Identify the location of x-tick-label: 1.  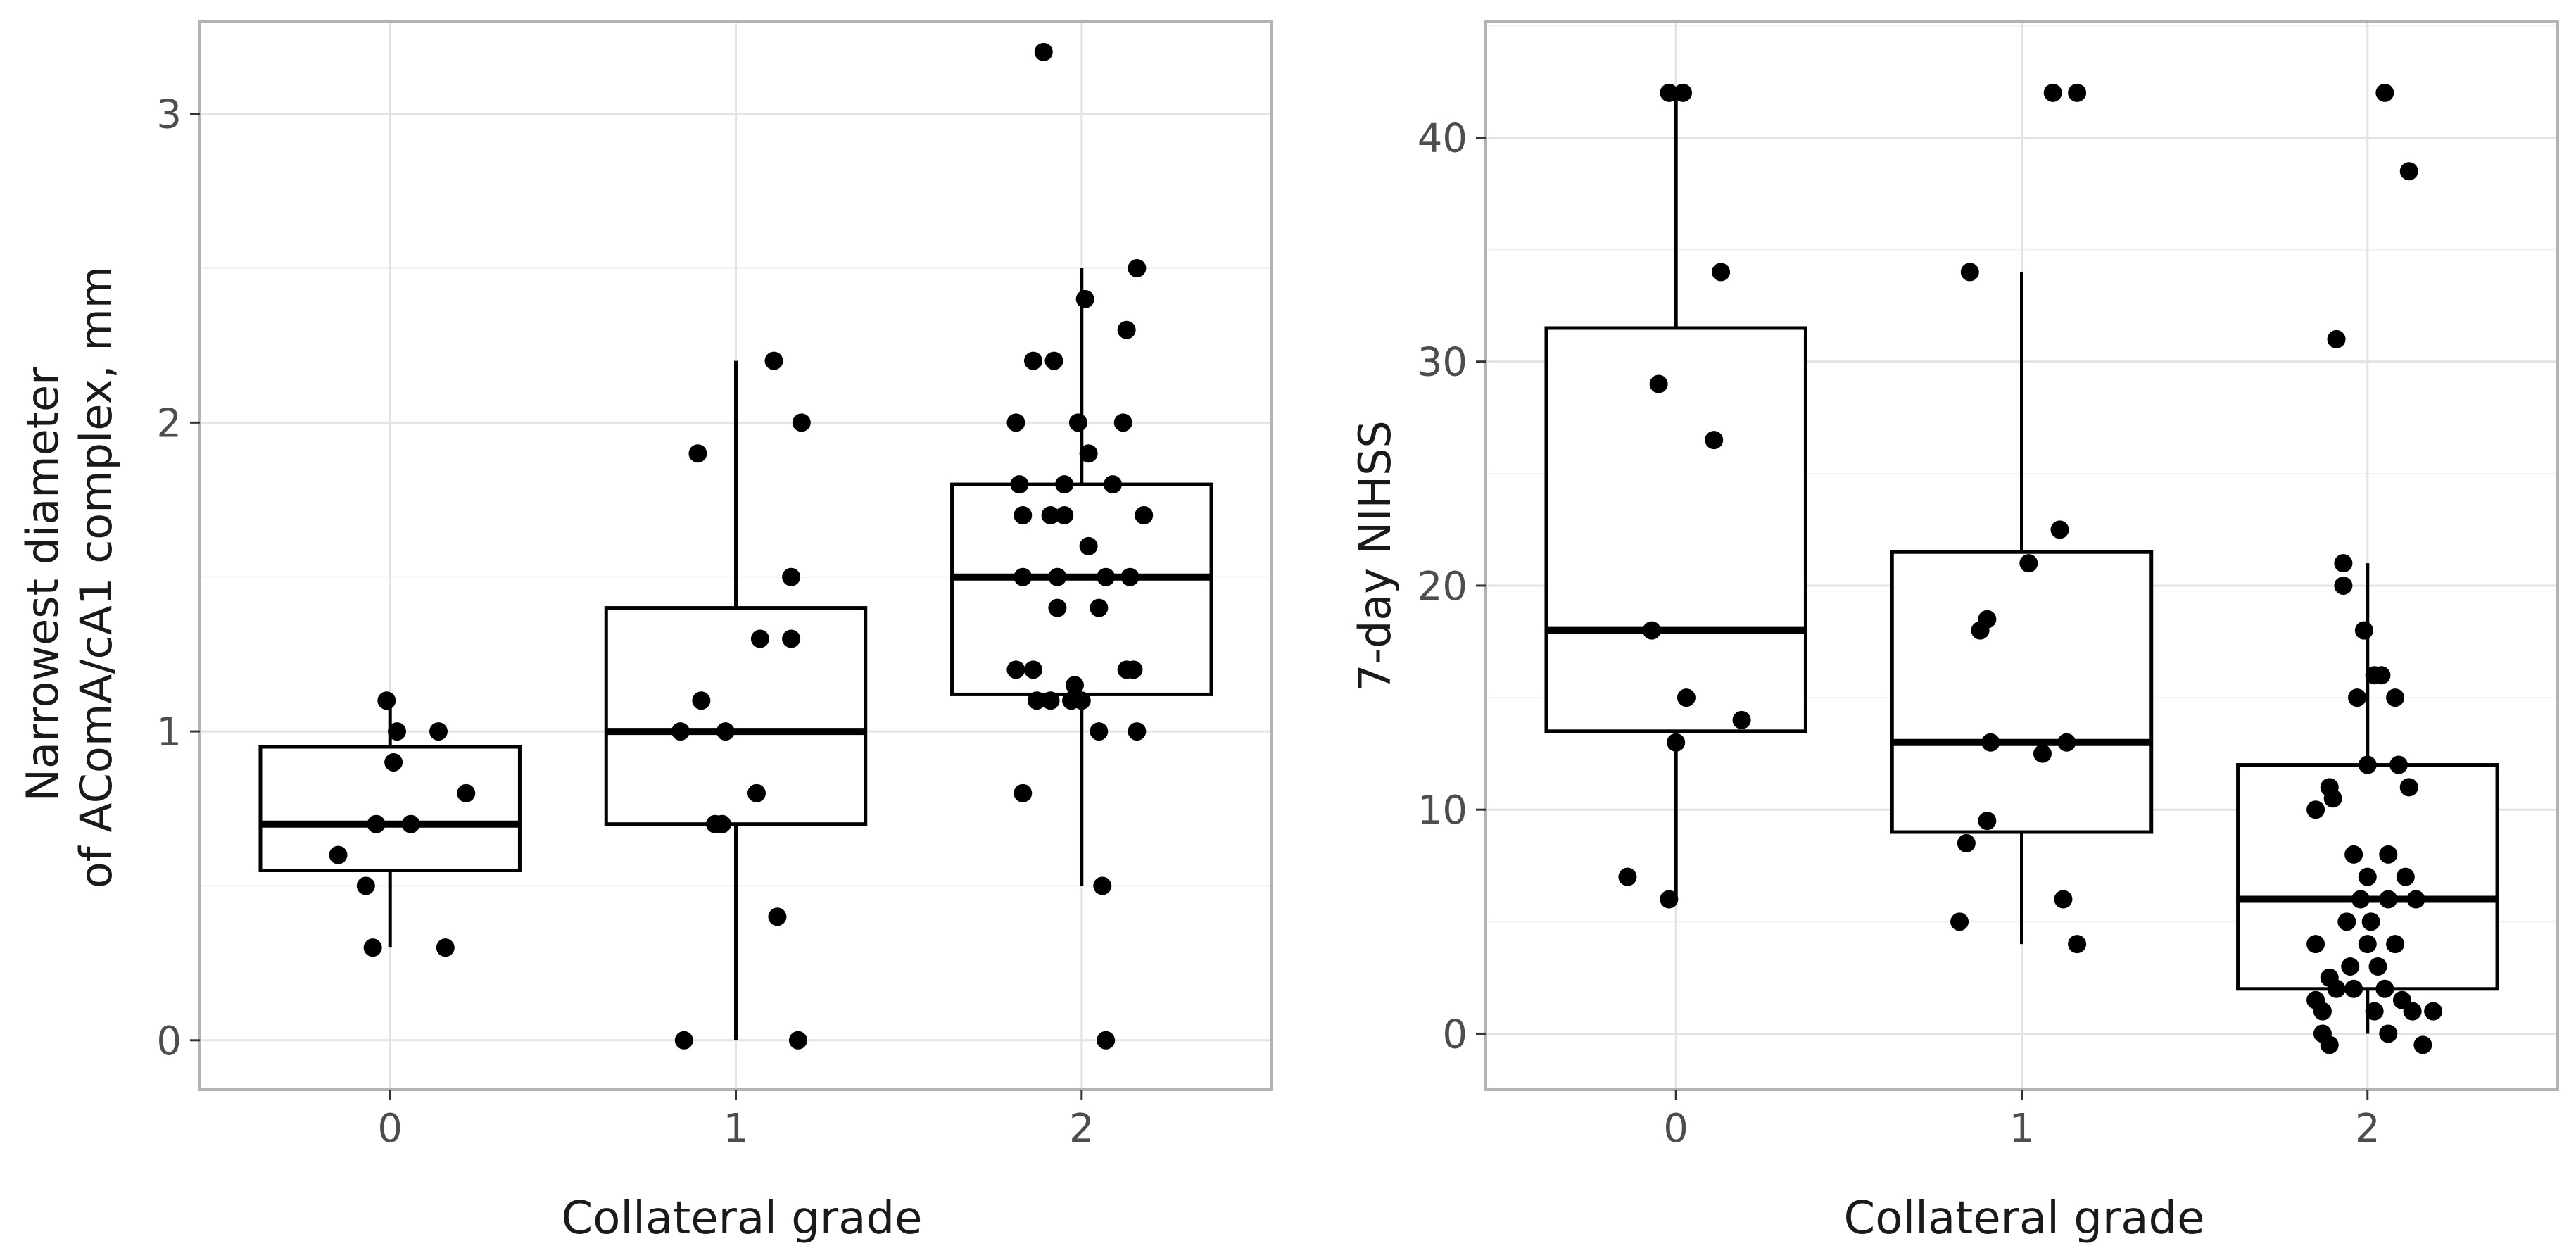
(736, 1129).